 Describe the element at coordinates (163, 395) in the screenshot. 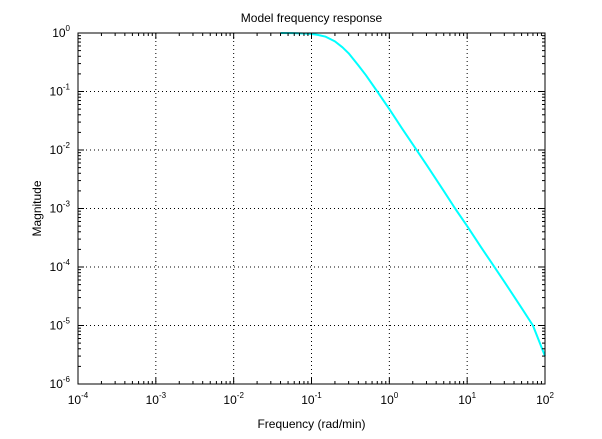

I see `x-tick-label-exponent: -3` at that location.